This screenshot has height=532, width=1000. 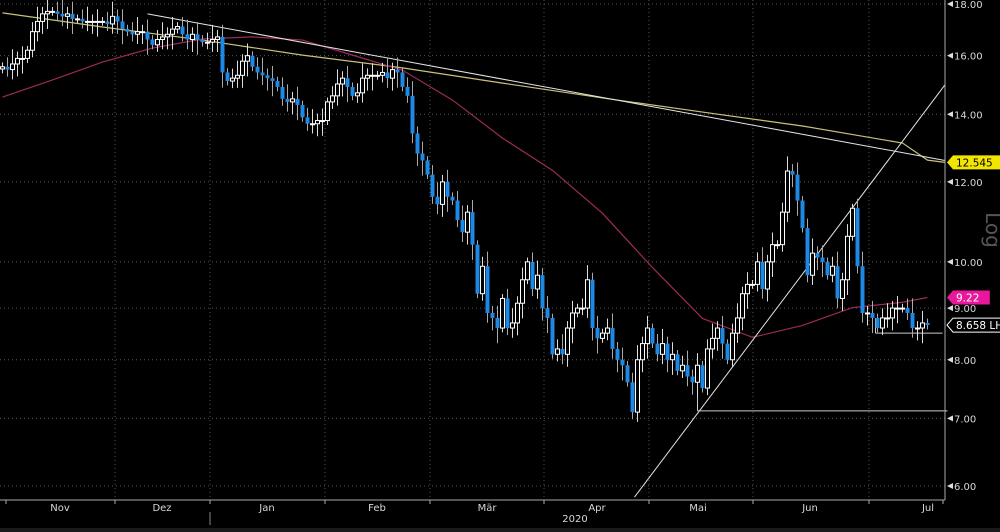 I want to click on price-badge-label: 9.22, so click(x=967, y=298).